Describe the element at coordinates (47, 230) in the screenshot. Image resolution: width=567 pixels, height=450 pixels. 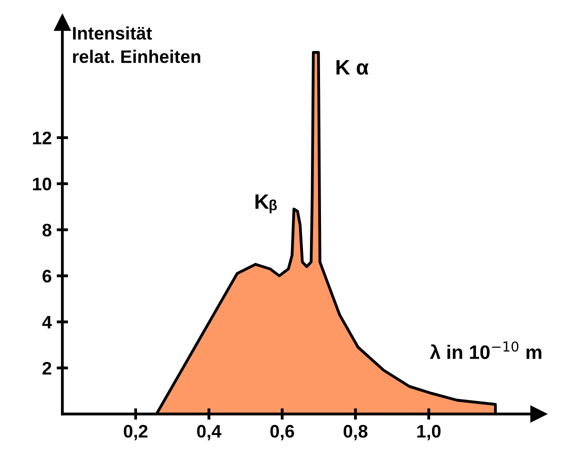
I see `y-tick-label: 8` at that location.